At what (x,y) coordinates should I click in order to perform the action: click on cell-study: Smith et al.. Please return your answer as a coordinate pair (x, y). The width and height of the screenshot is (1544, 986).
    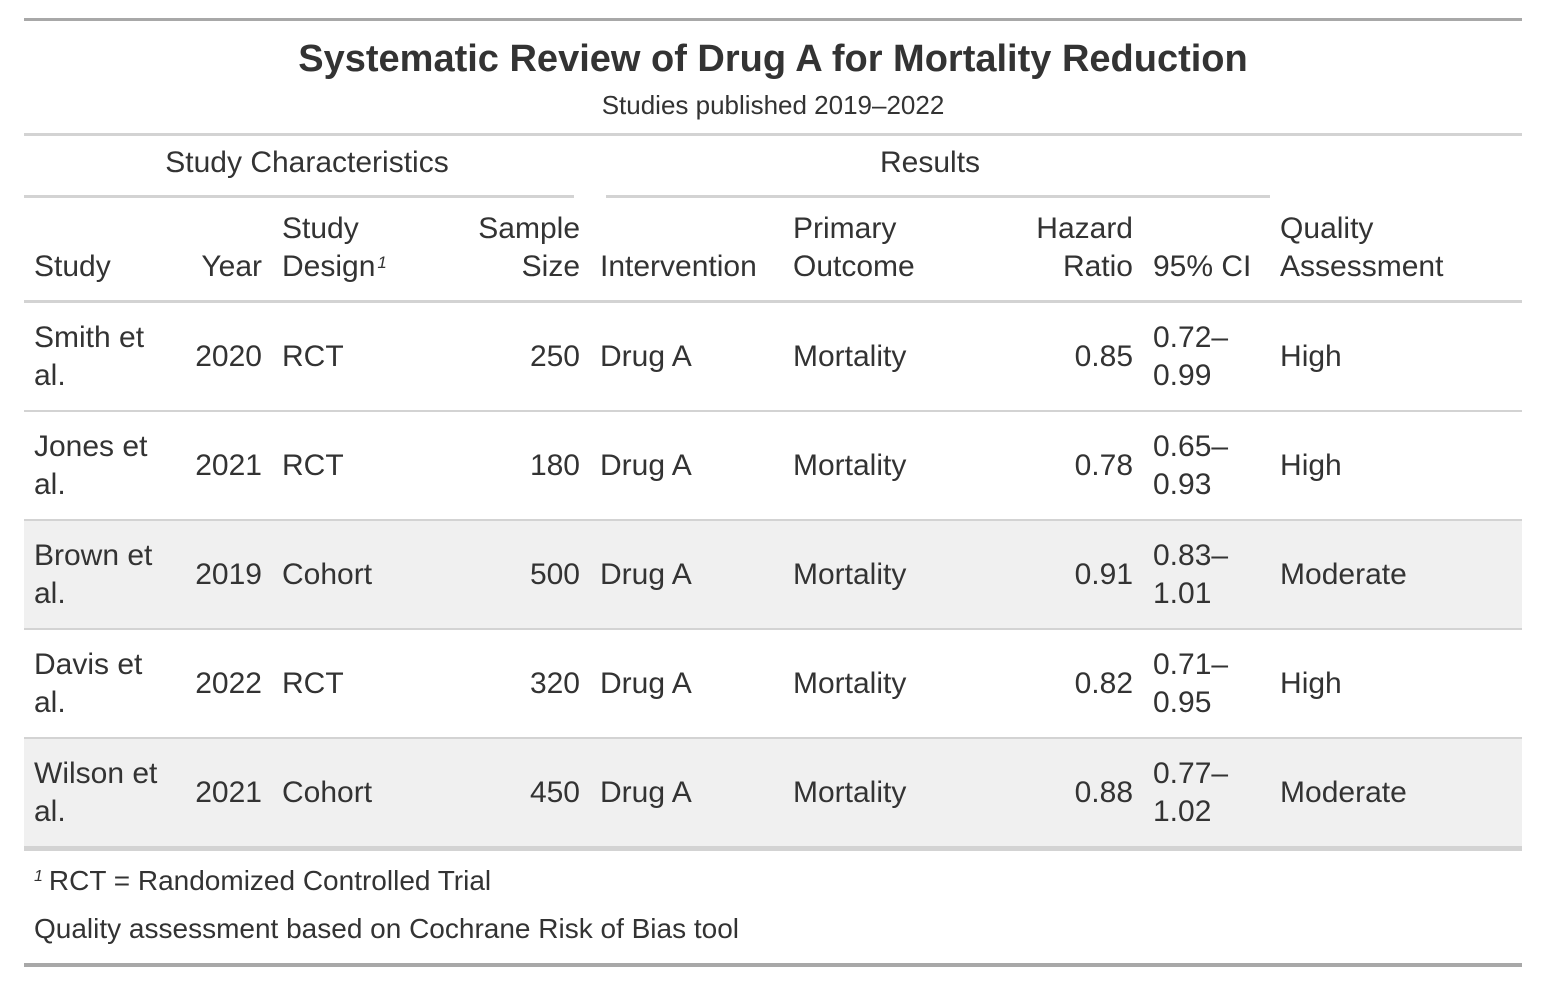
    Looking at the image, I should click on (99, 356).